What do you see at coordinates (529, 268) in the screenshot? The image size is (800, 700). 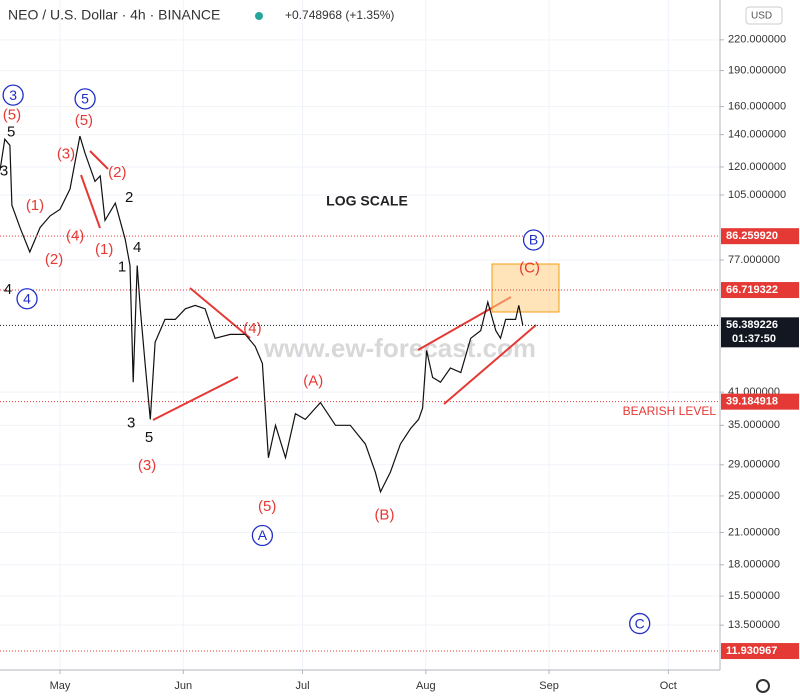 I see `wave-label: (C)` at bounding box center [529, 268].